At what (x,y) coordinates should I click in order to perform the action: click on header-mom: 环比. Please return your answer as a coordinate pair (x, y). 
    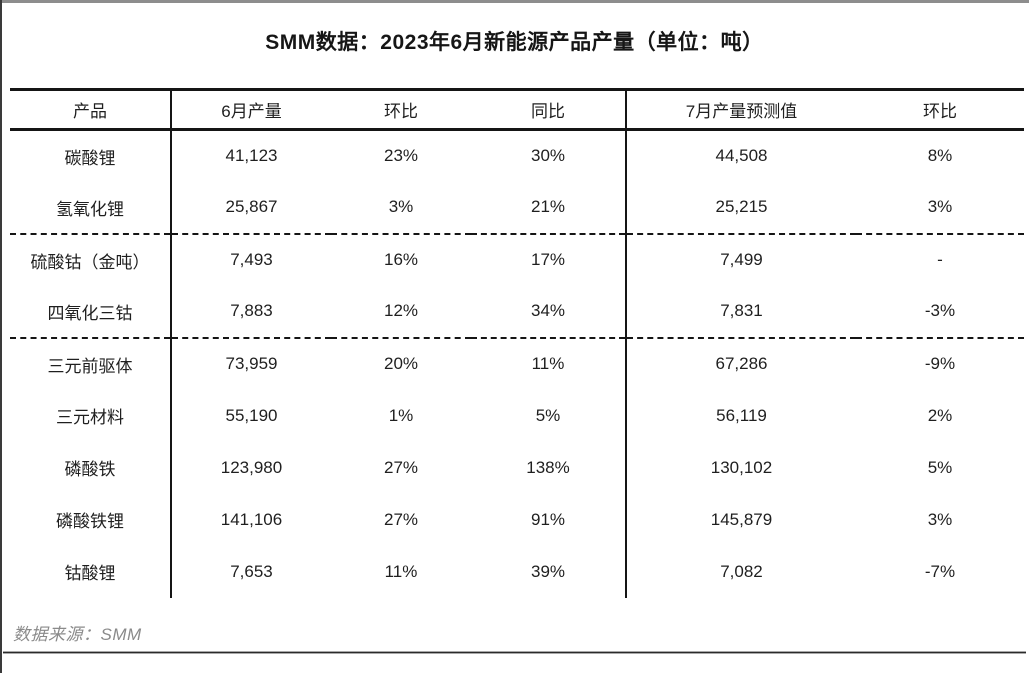
    Looking at the image, I should click on (401, 111).